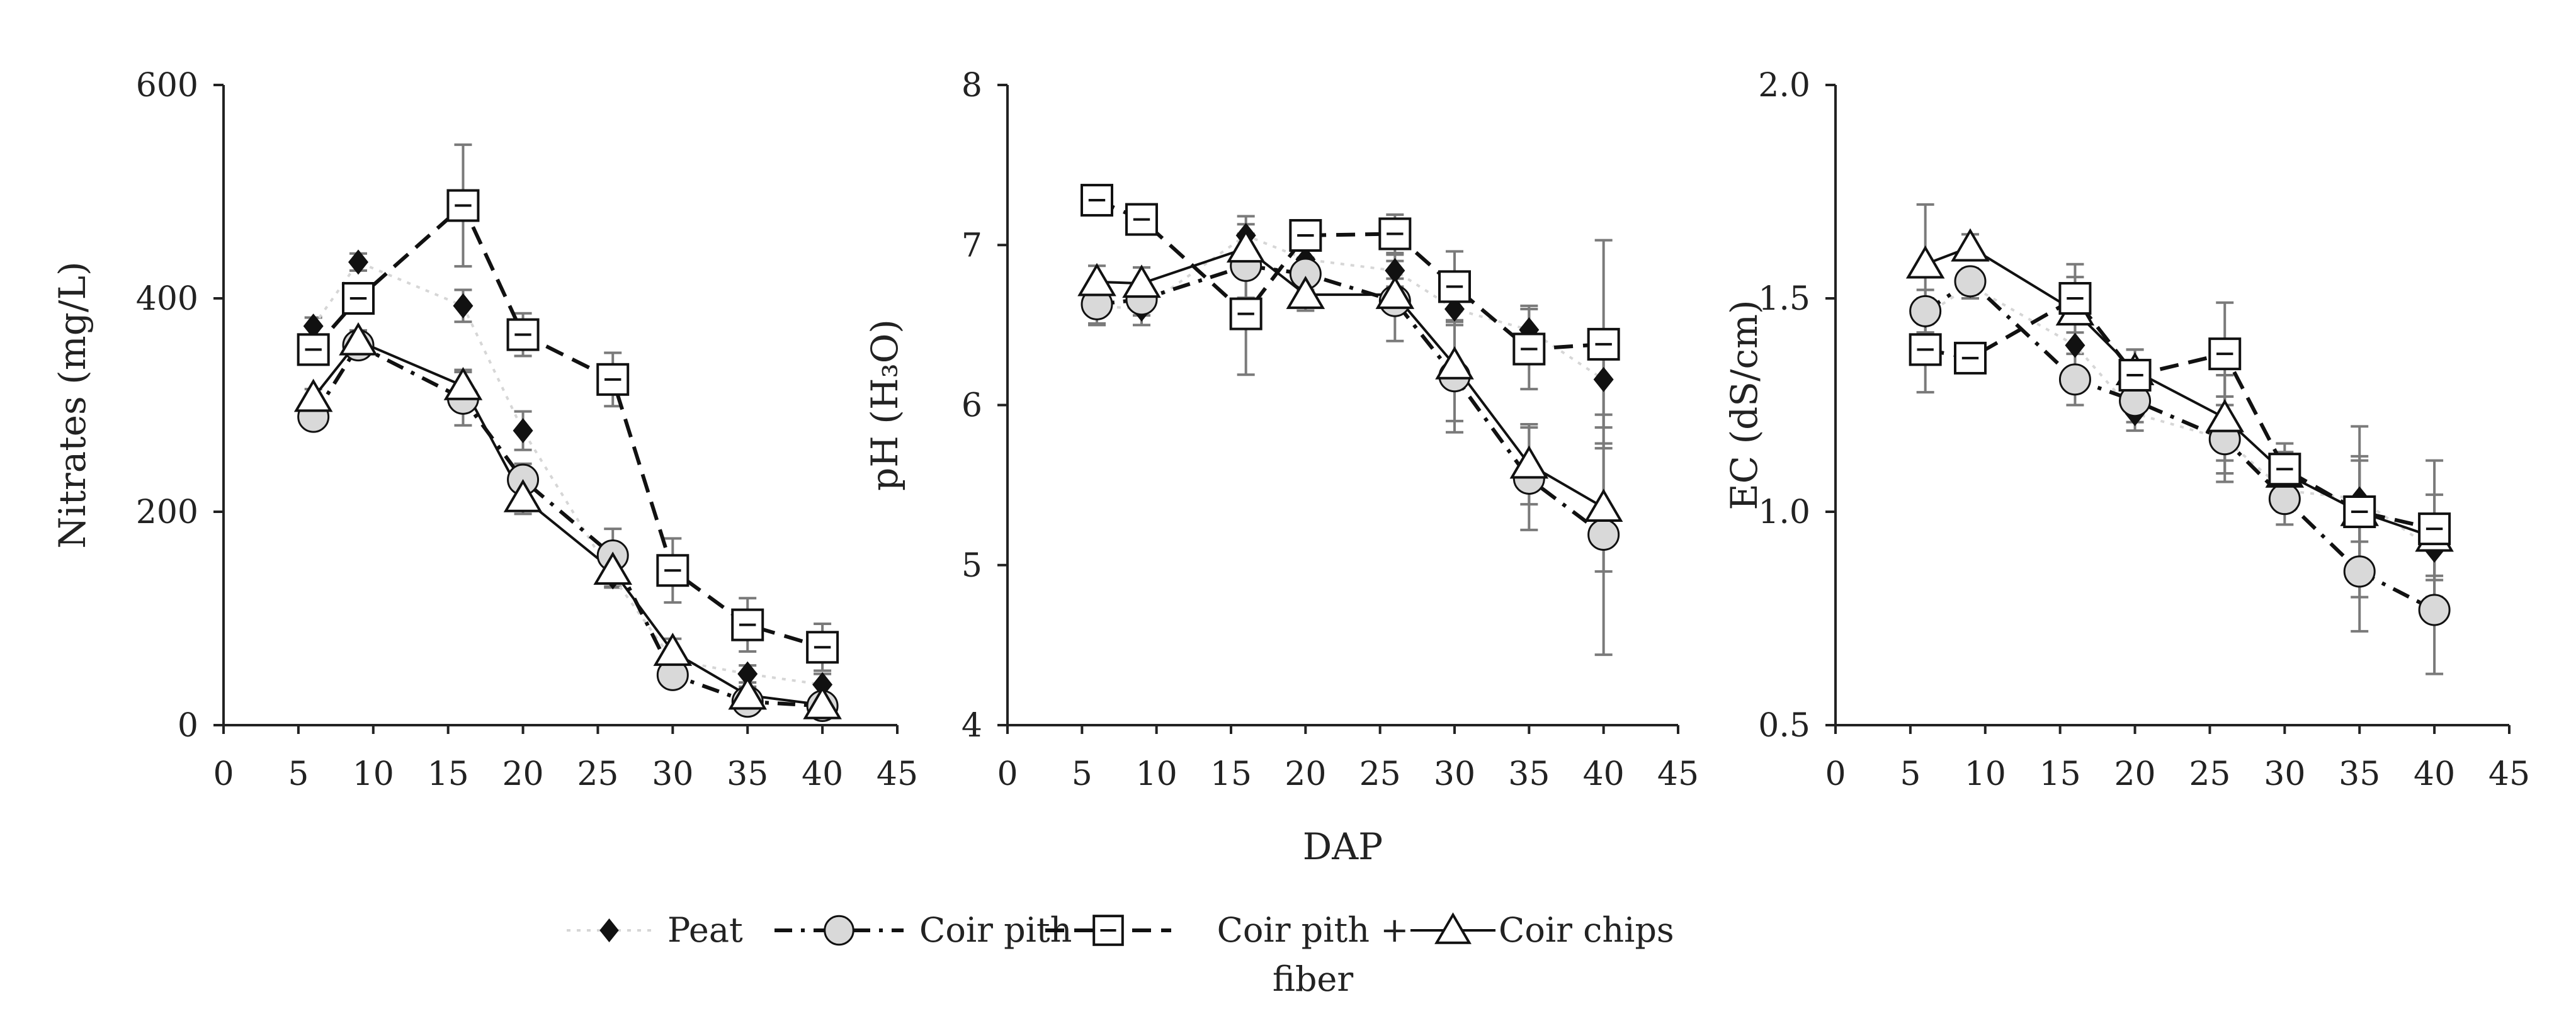 This screenshot has height=1021, width=2576. I want to click on y-tick-label: 1.0, so click(1784, 512).